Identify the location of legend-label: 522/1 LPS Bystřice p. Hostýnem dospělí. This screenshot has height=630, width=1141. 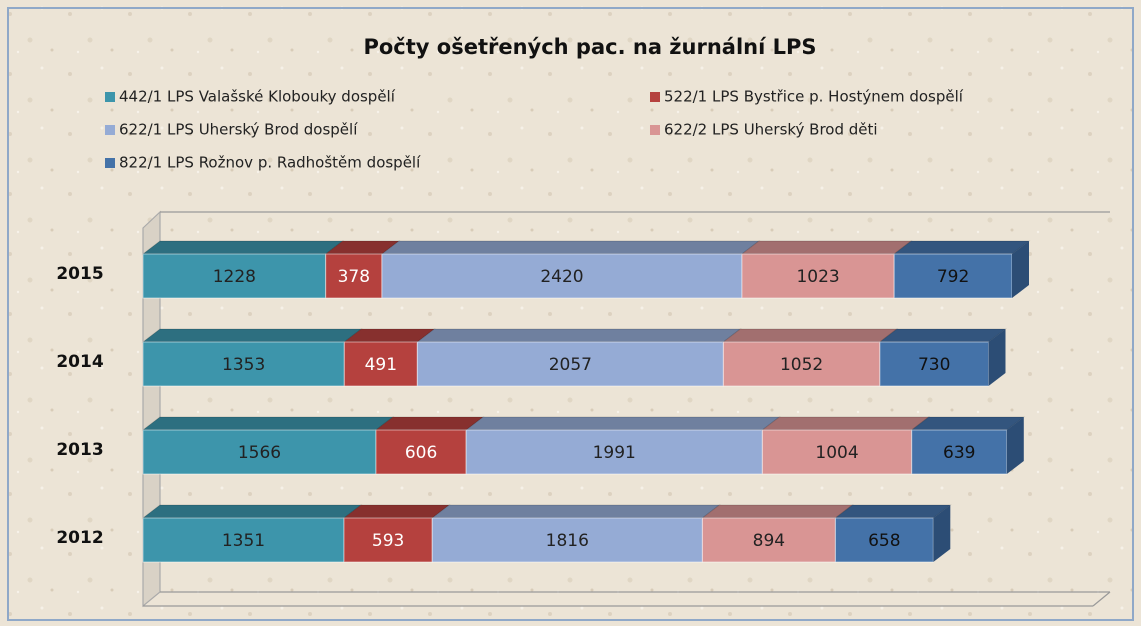
(814, 97).